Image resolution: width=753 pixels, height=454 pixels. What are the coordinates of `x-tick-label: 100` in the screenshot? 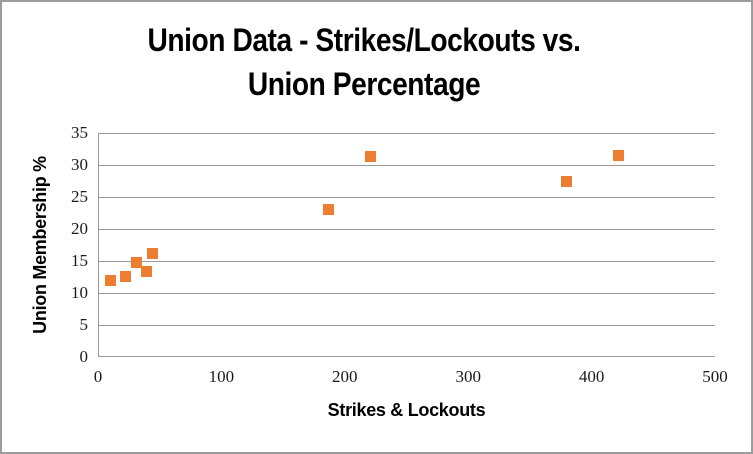 It's located at (221, 376).